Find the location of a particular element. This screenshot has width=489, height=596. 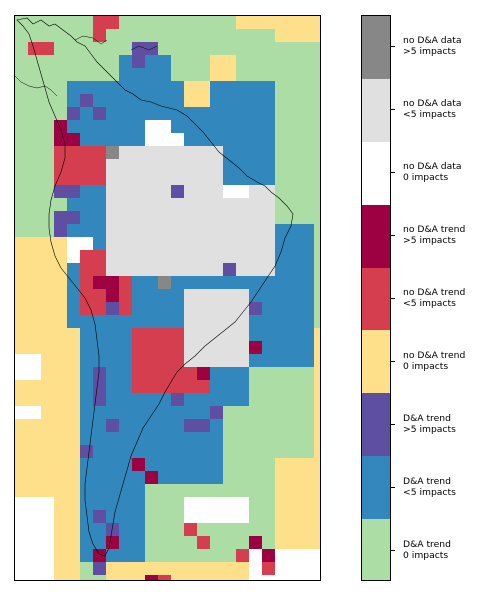

colorbar-segment is located at coordinates (376, 488).